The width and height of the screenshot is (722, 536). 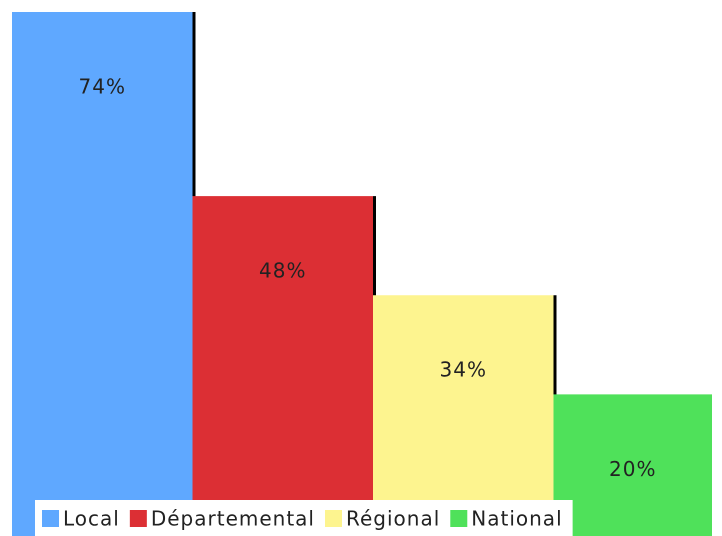 What do you see at coordinates (233, 519) in the screenshot?
I see `legend-label: Départemental` at bounding box center [233, 519].